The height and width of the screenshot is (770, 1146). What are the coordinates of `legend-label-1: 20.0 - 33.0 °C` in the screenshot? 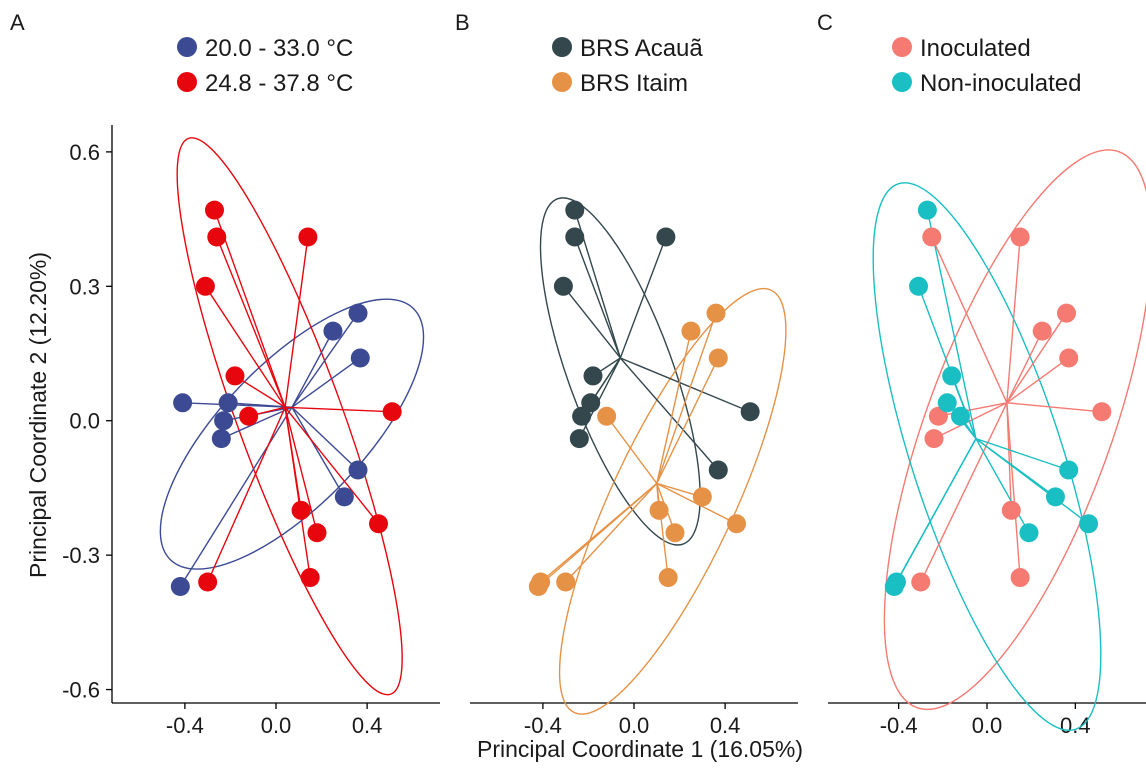 It's located at (279, 48).